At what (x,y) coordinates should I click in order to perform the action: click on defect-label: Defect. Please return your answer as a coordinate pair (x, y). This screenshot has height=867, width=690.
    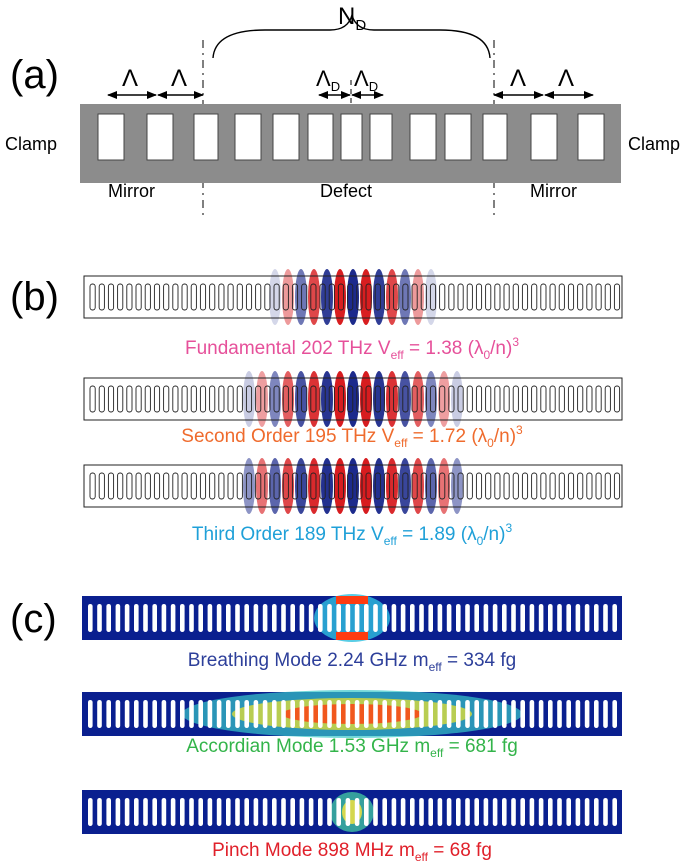
    Looking at the image, I should click on (346, 191).